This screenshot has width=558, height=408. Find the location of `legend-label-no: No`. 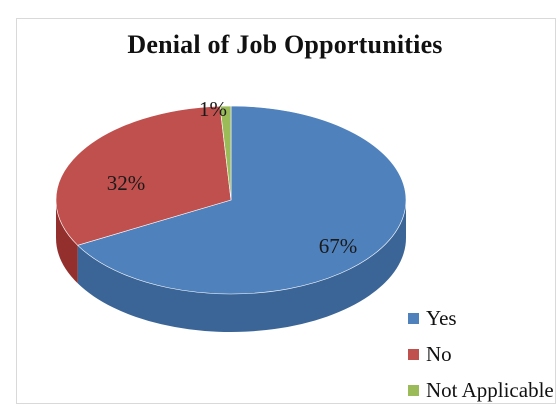

legend-label-no: No is located at coordinates (439, 353).